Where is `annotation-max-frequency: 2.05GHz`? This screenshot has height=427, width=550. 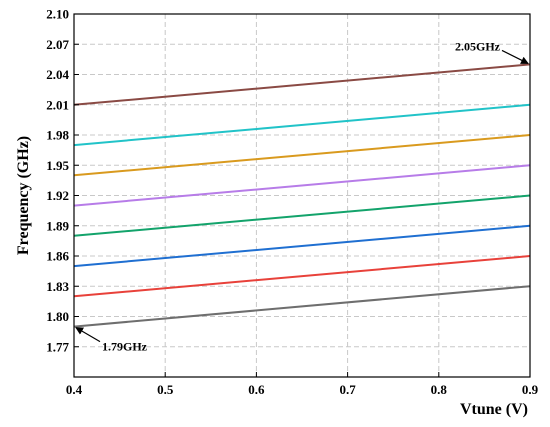
annotation-max-frequency: 2.05GHz is located at coordinates (478, 46).